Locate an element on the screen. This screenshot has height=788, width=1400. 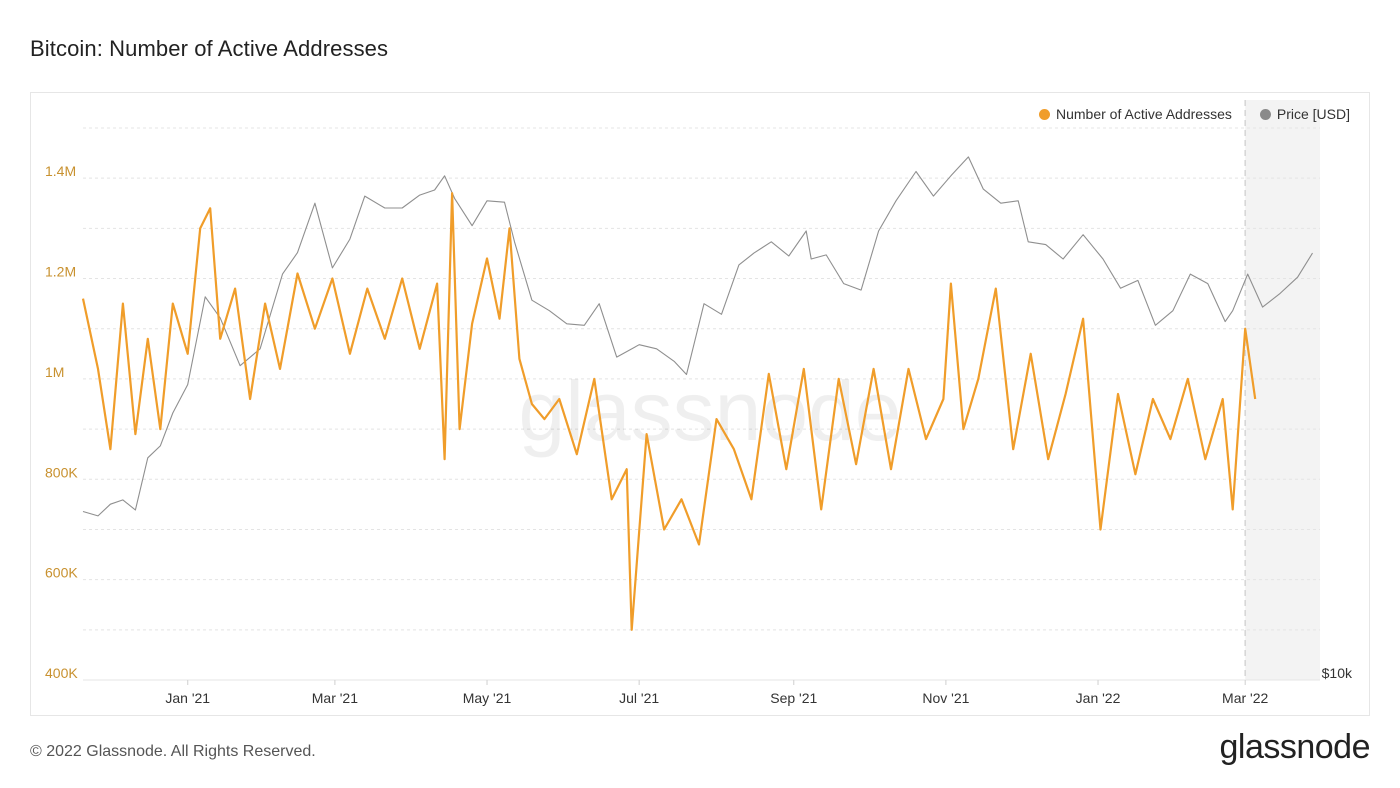
y-tick-label: 1.4M is located at coordinates (60, 171).